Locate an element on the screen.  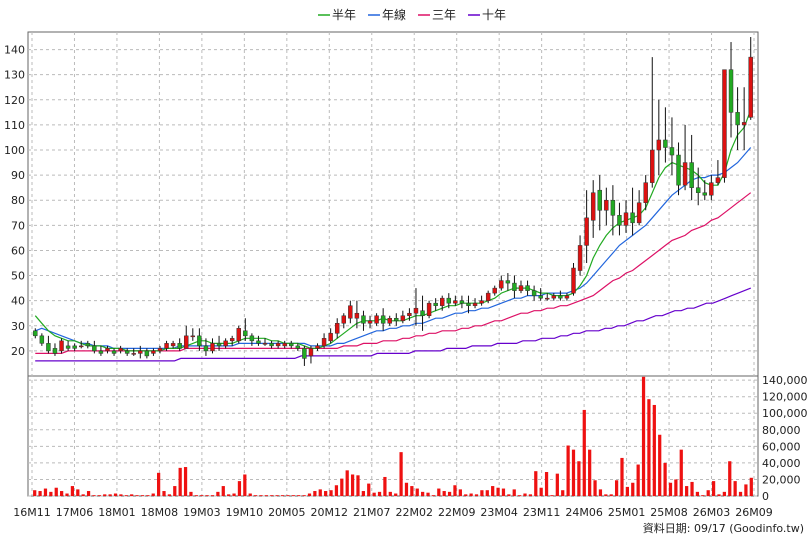
price-tick-label: 20 is located at coordinates (18, 351).